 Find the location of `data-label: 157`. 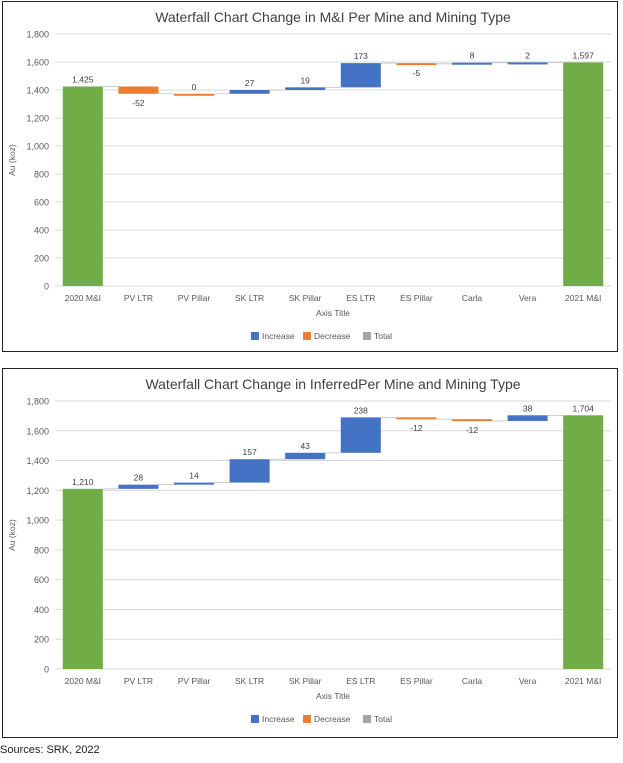

data-label: 157 is located at coordinates (250, 452).